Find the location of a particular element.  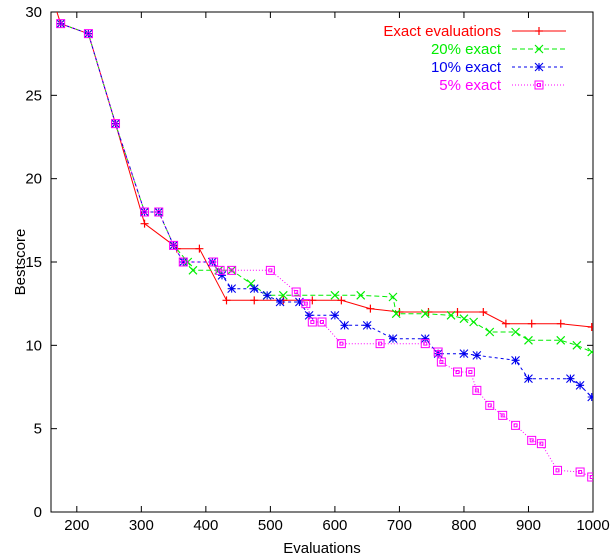

y-tick-label: 10 is located at coordinates (33, 345).